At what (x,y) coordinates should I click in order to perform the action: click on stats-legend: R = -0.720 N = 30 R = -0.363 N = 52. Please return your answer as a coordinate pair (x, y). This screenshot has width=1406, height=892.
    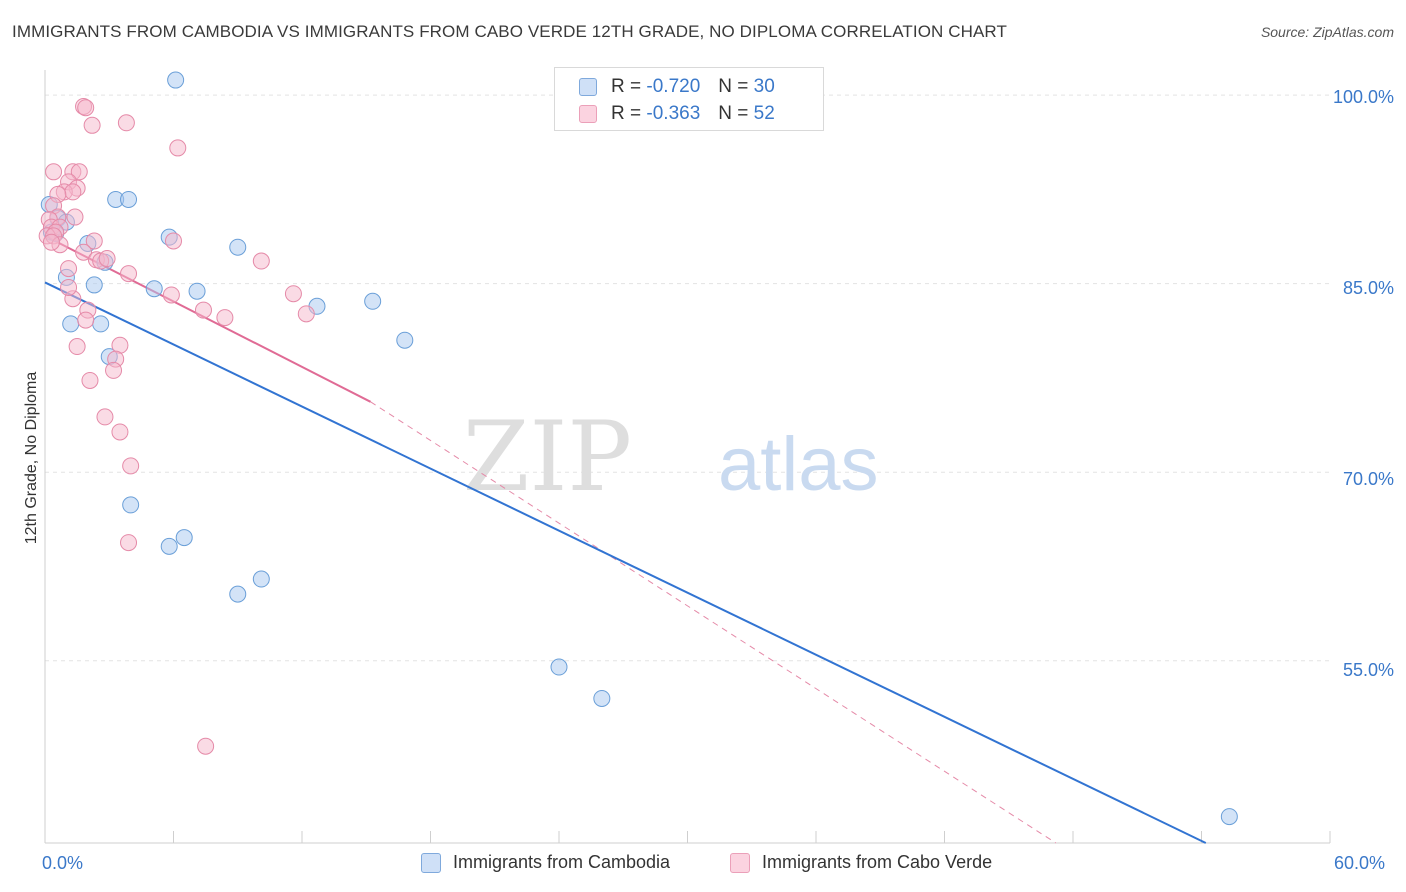
    Looking at the image, I should click on (689, 99).